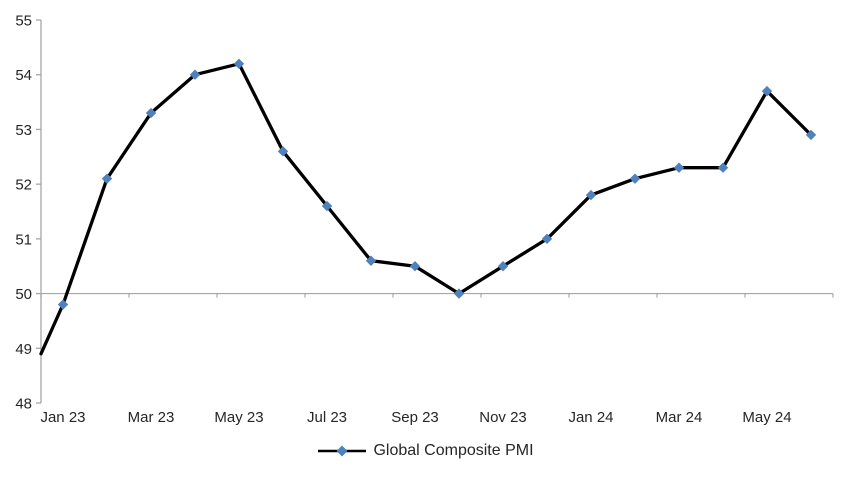 Image resolution: width=852 pixels, height=481 pixels. What do you see at coordinates (23, 130) in the screenshot?
I see `y-axis-tick-label: 53` at bounding box center [23, 130].